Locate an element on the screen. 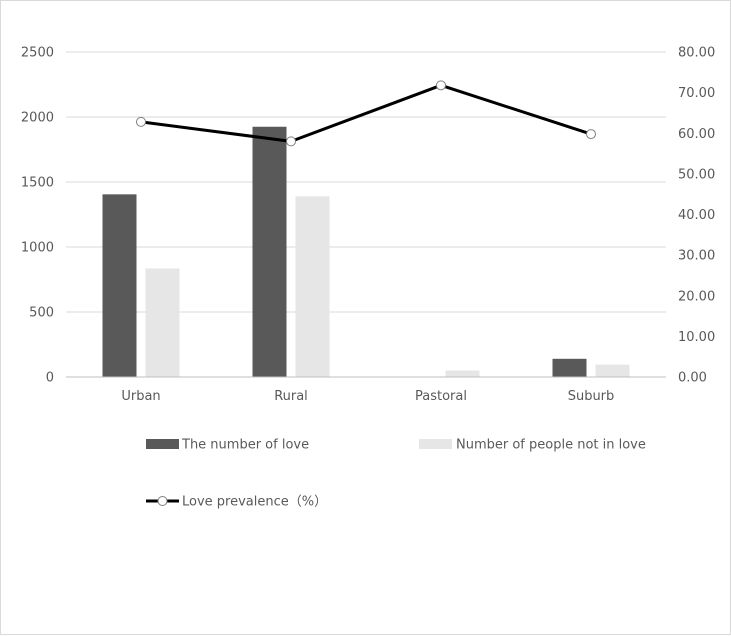  x-tick-label: Rural is located at coordinates (291, 396).